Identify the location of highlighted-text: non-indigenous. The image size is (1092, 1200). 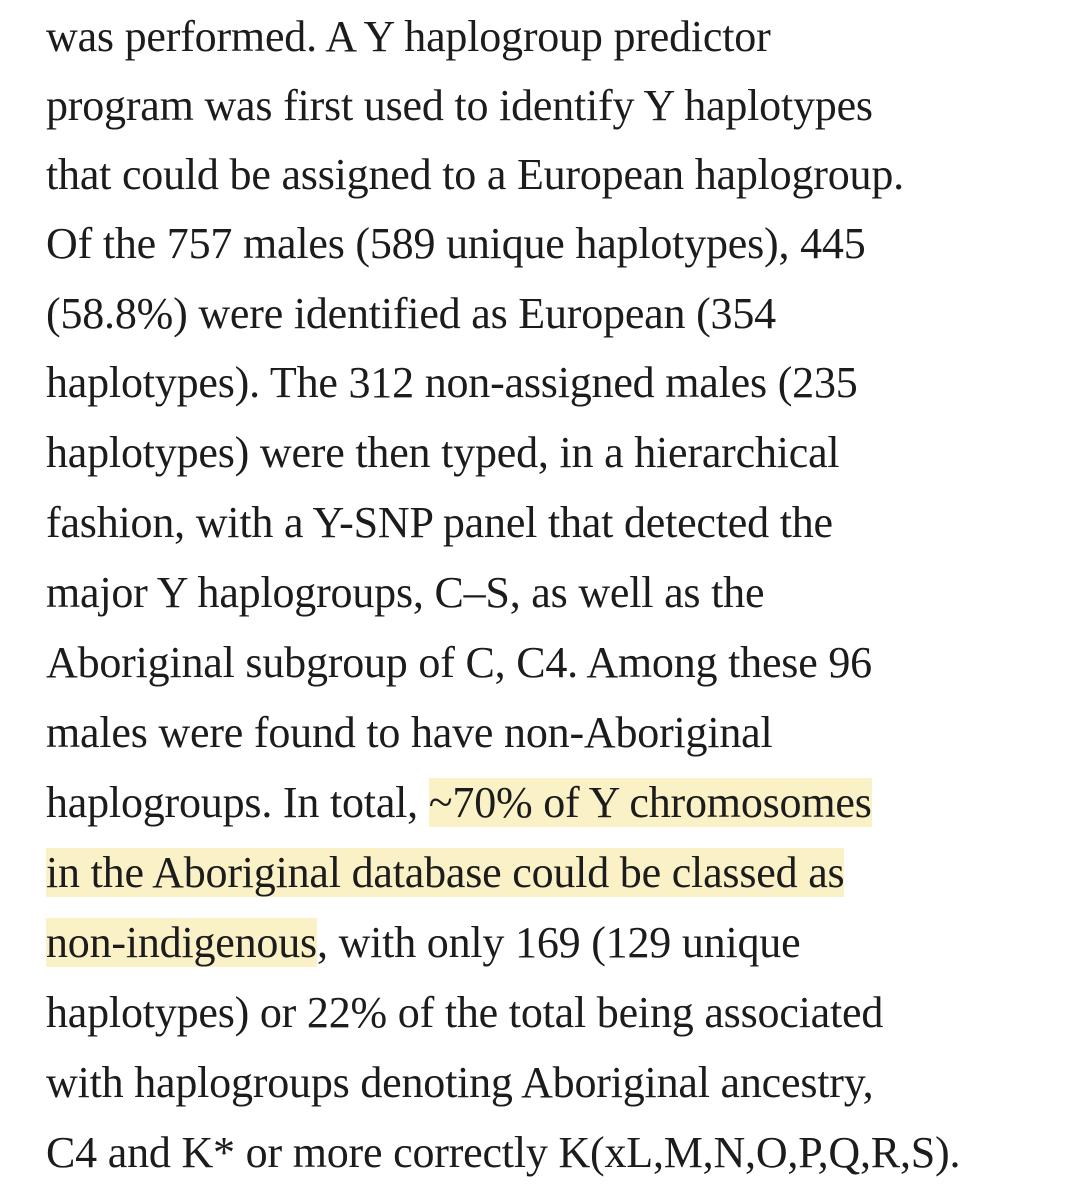
(181, 942).